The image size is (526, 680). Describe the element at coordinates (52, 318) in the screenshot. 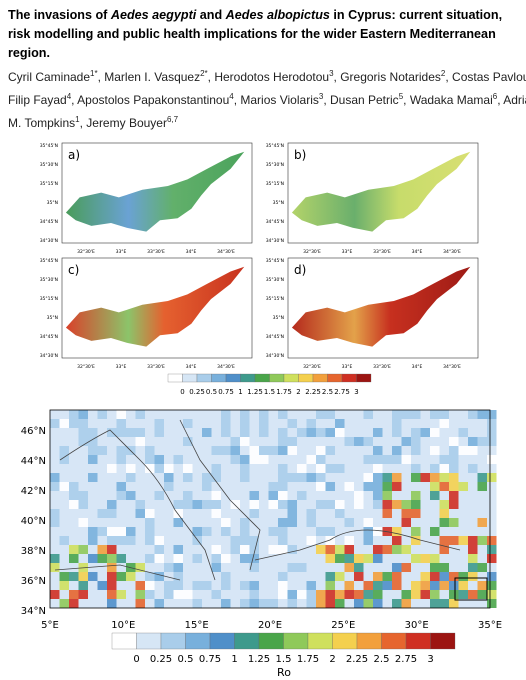

I see `lat-label: 35°N` at that location.